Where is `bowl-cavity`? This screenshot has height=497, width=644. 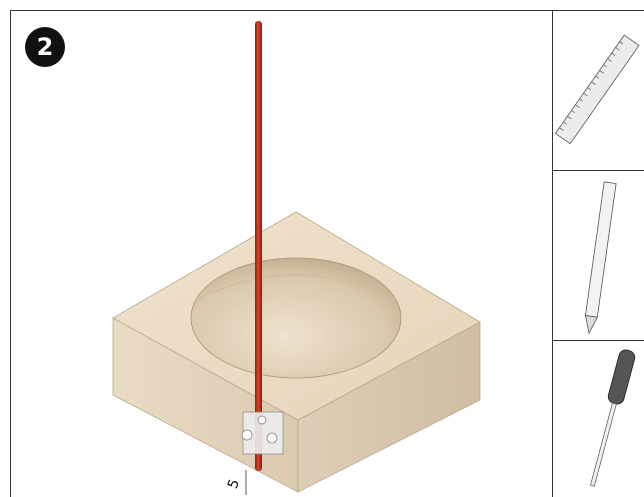
bowl-cavity is located at coordinates (296, 318).